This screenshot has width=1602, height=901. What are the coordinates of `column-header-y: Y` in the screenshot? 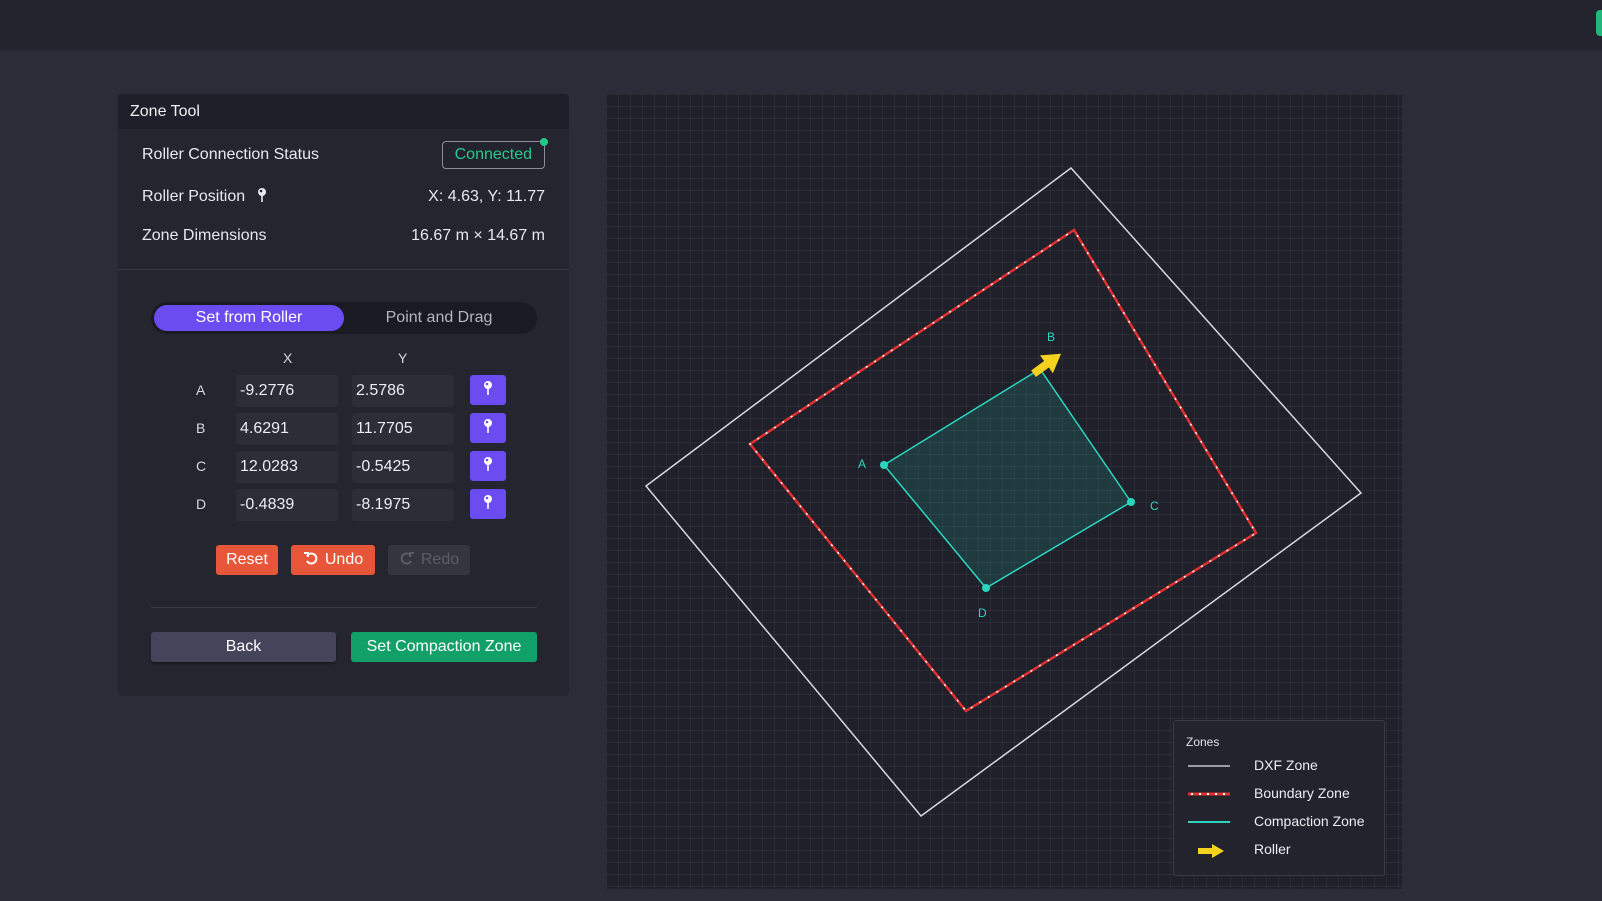 It's located at (403, 358).